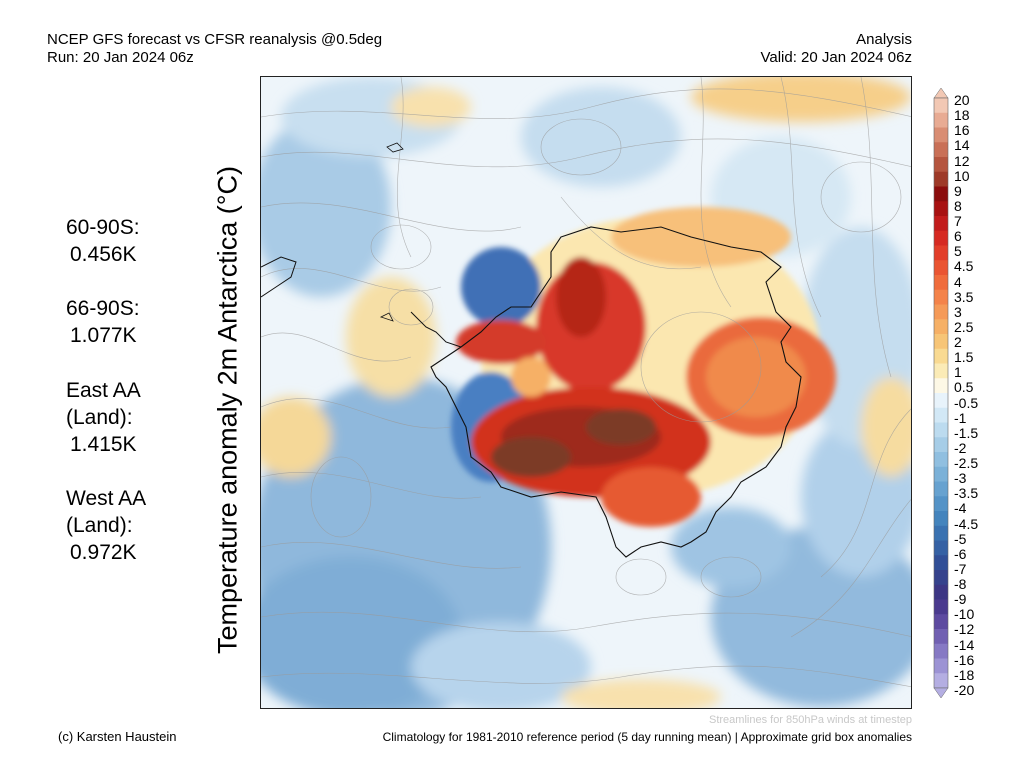 Image resolution: width=1024 pixels, height=768 pixels. What do you see at coordinates (964, 266) in the screenshot?
I see `colorbar-tick-label: 4.5` at bounding box center [964, 266].